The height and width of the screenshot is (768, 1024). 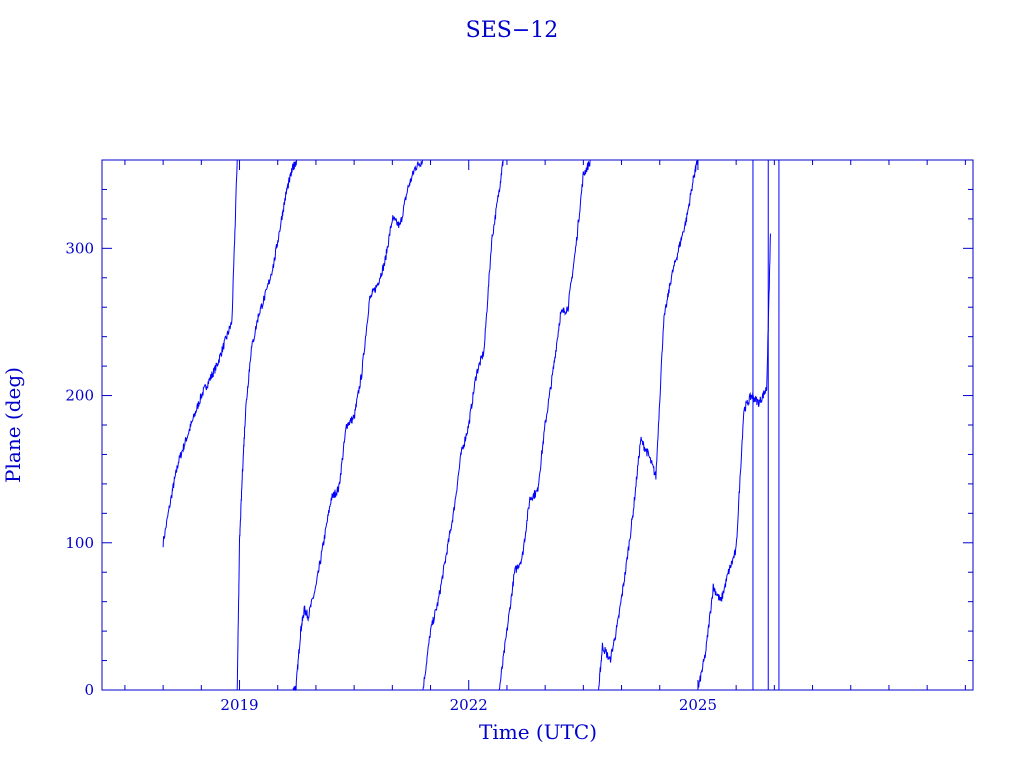 What do you see at coordinates (13, 425) in the screenshot?
I see `y-axis-label: Plane (deg)` at bounding box center [13, 425].